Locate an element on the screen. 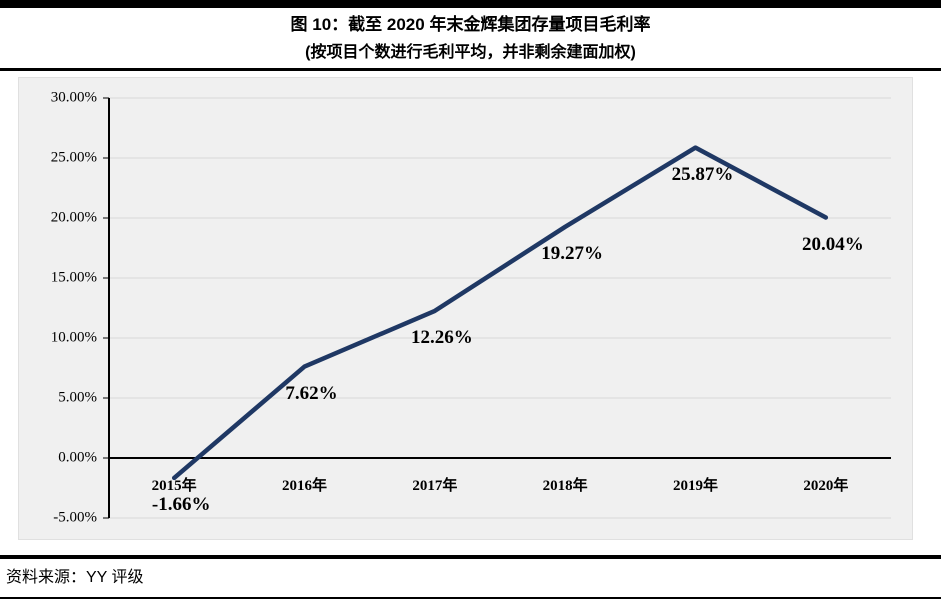  x-axis-label: 2019年 is located at coordinates (695, 486).